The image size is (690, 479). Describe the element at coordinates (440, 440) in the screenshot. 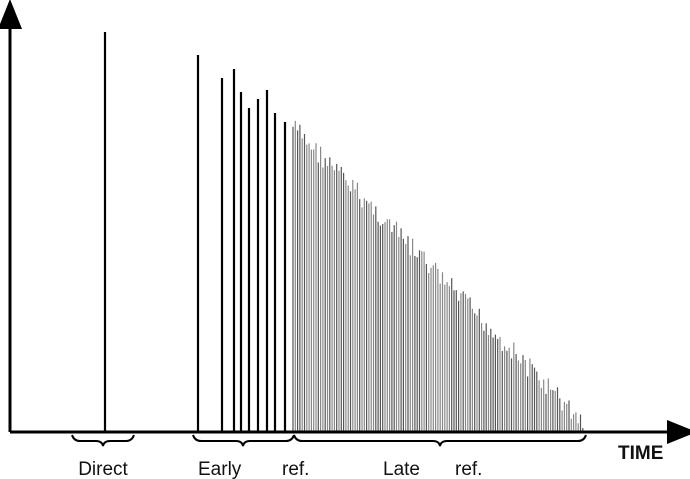

I see `brace-late` at that location.